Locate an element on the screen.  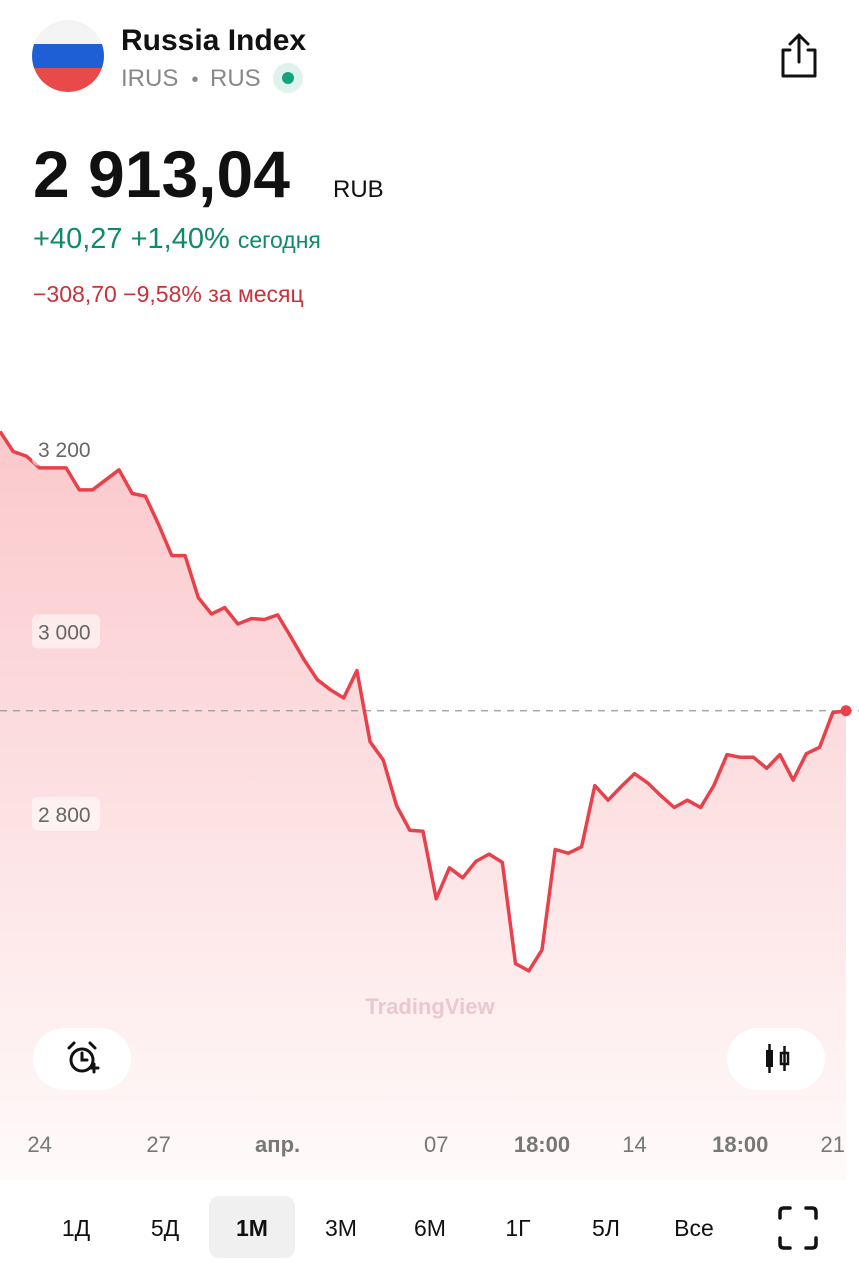
exchange: RUS is located at coordinates (235, 78).